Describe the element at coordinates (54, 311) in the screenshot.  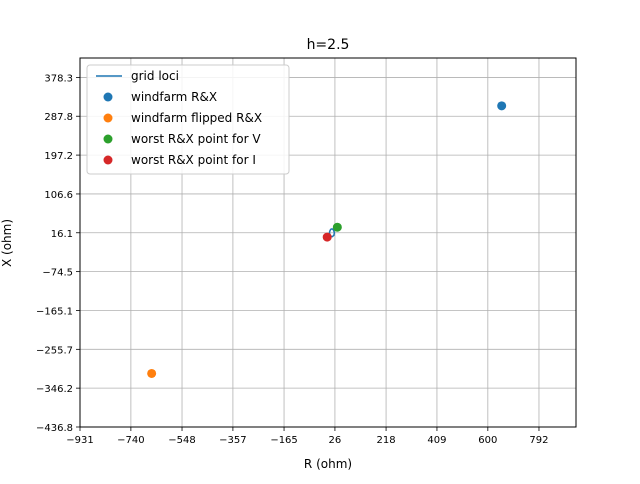
I see `y-tick-label: −165.1` at that location.